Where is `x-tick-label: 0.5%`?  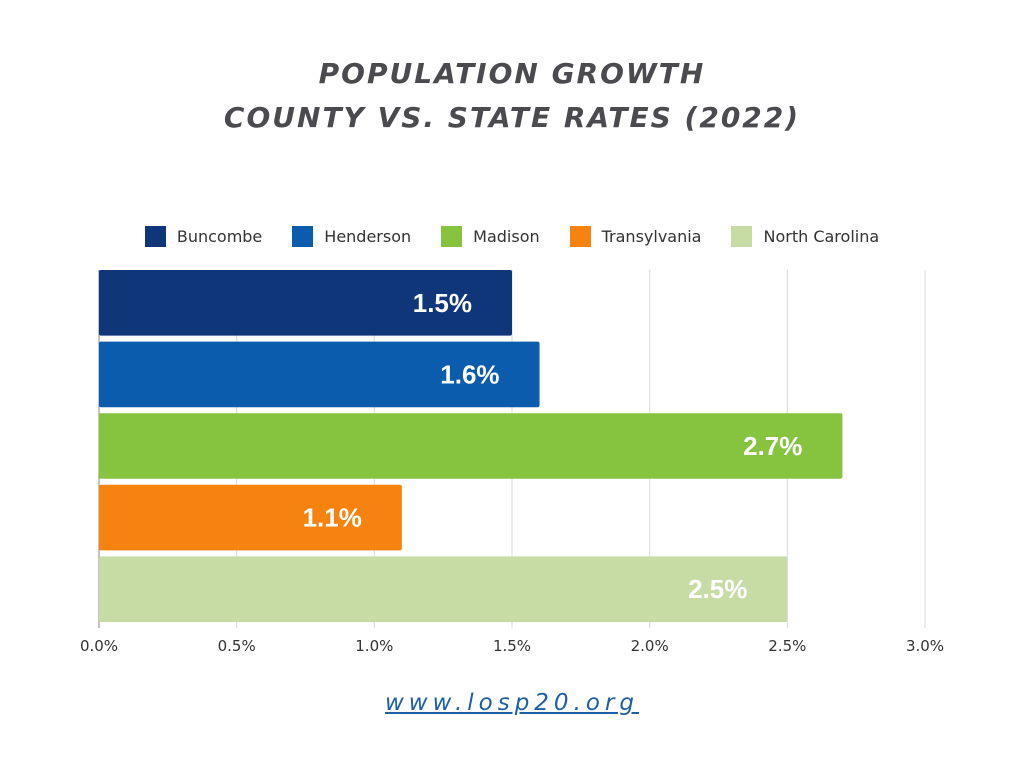
x-tick-label: 0.5% is located at coordinates (237, 646).